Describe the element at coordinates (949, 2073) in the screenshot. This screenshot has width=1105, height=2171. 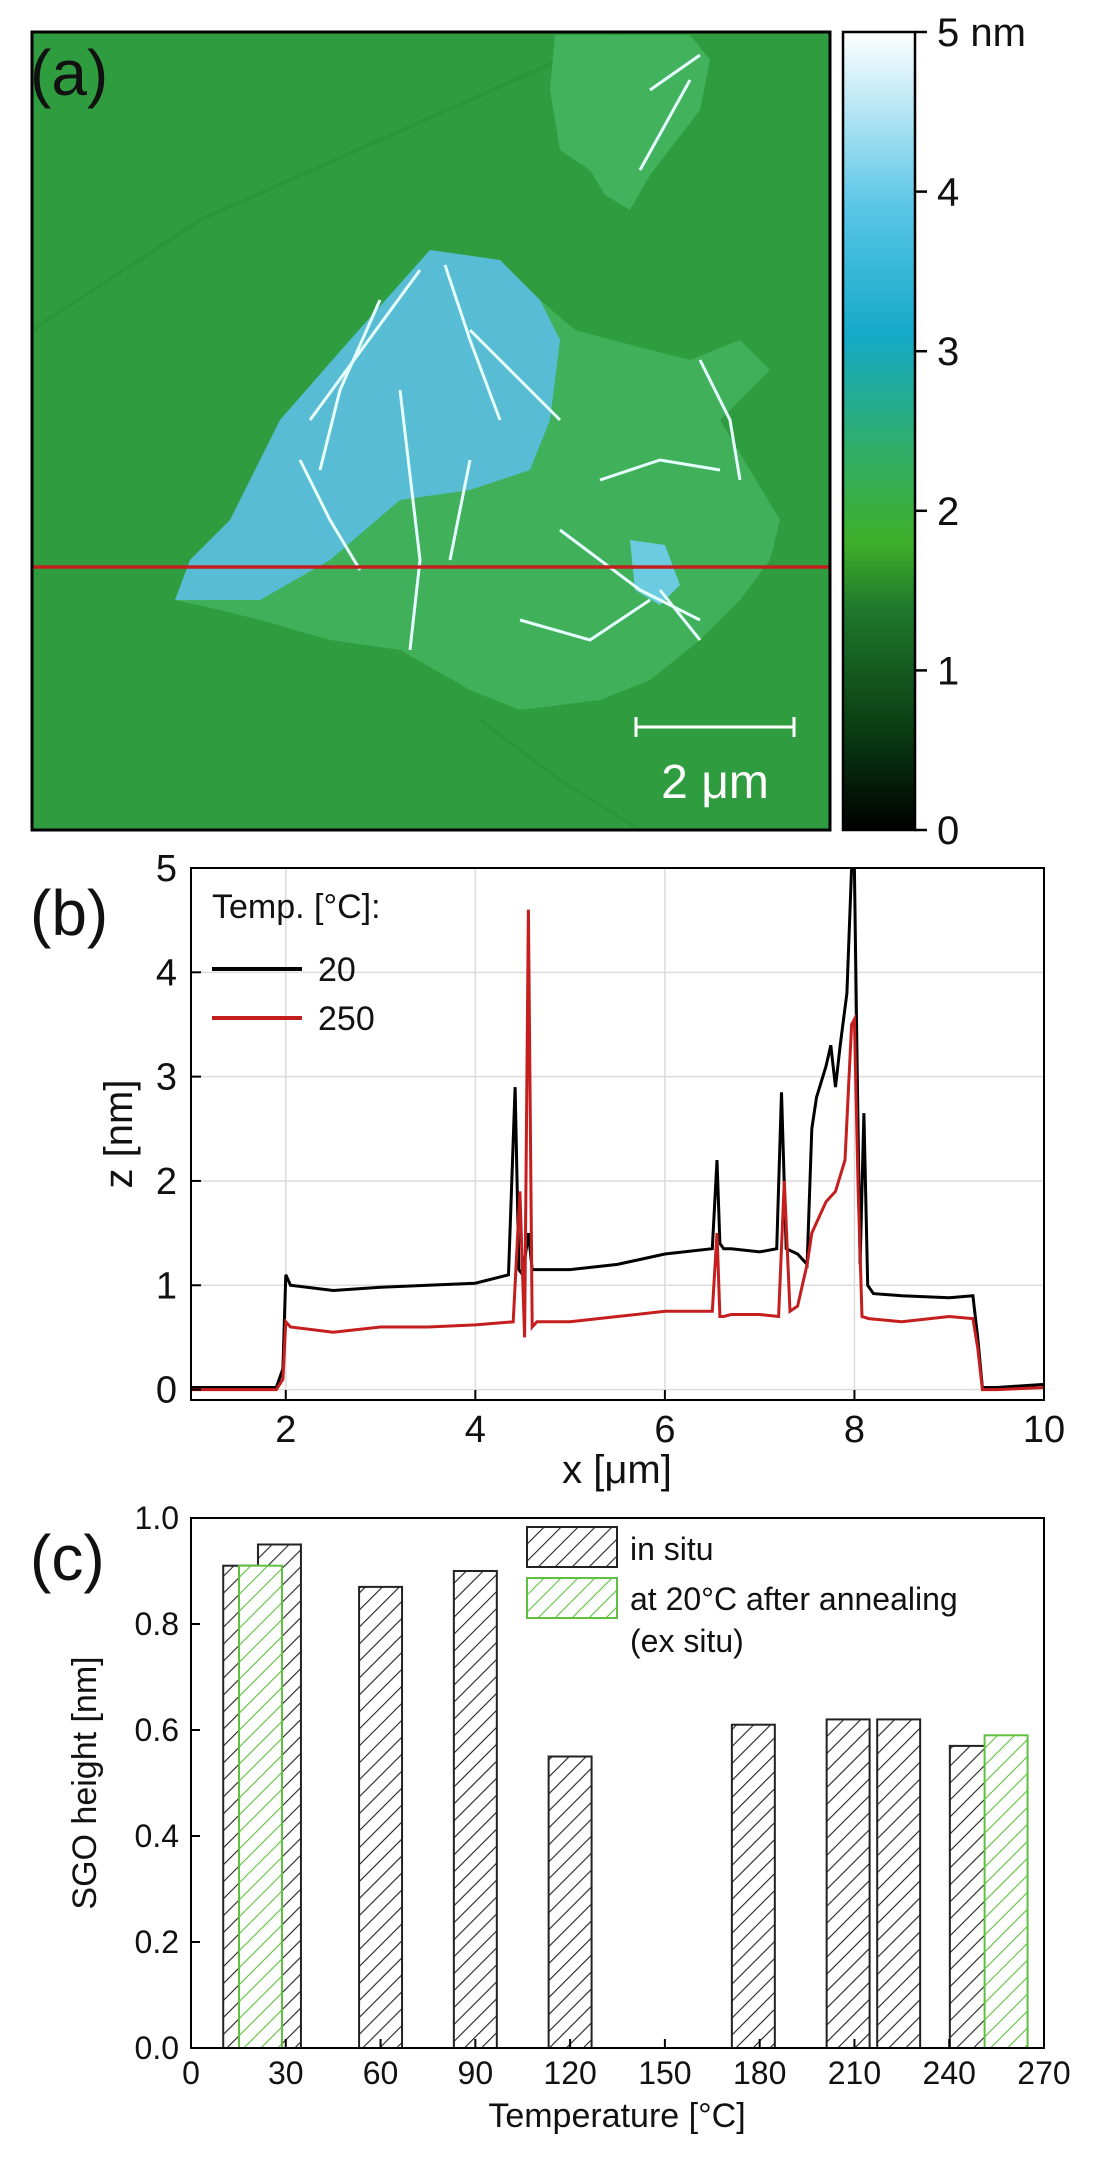
I see `x-tick-label: 240` at that location.